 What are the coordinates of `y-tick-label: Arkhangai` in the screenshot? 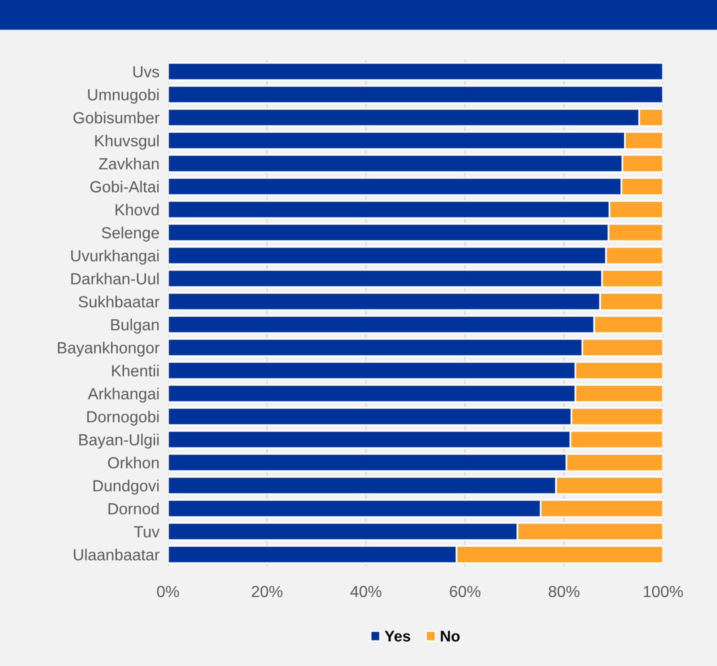 It's located at (123, 395).